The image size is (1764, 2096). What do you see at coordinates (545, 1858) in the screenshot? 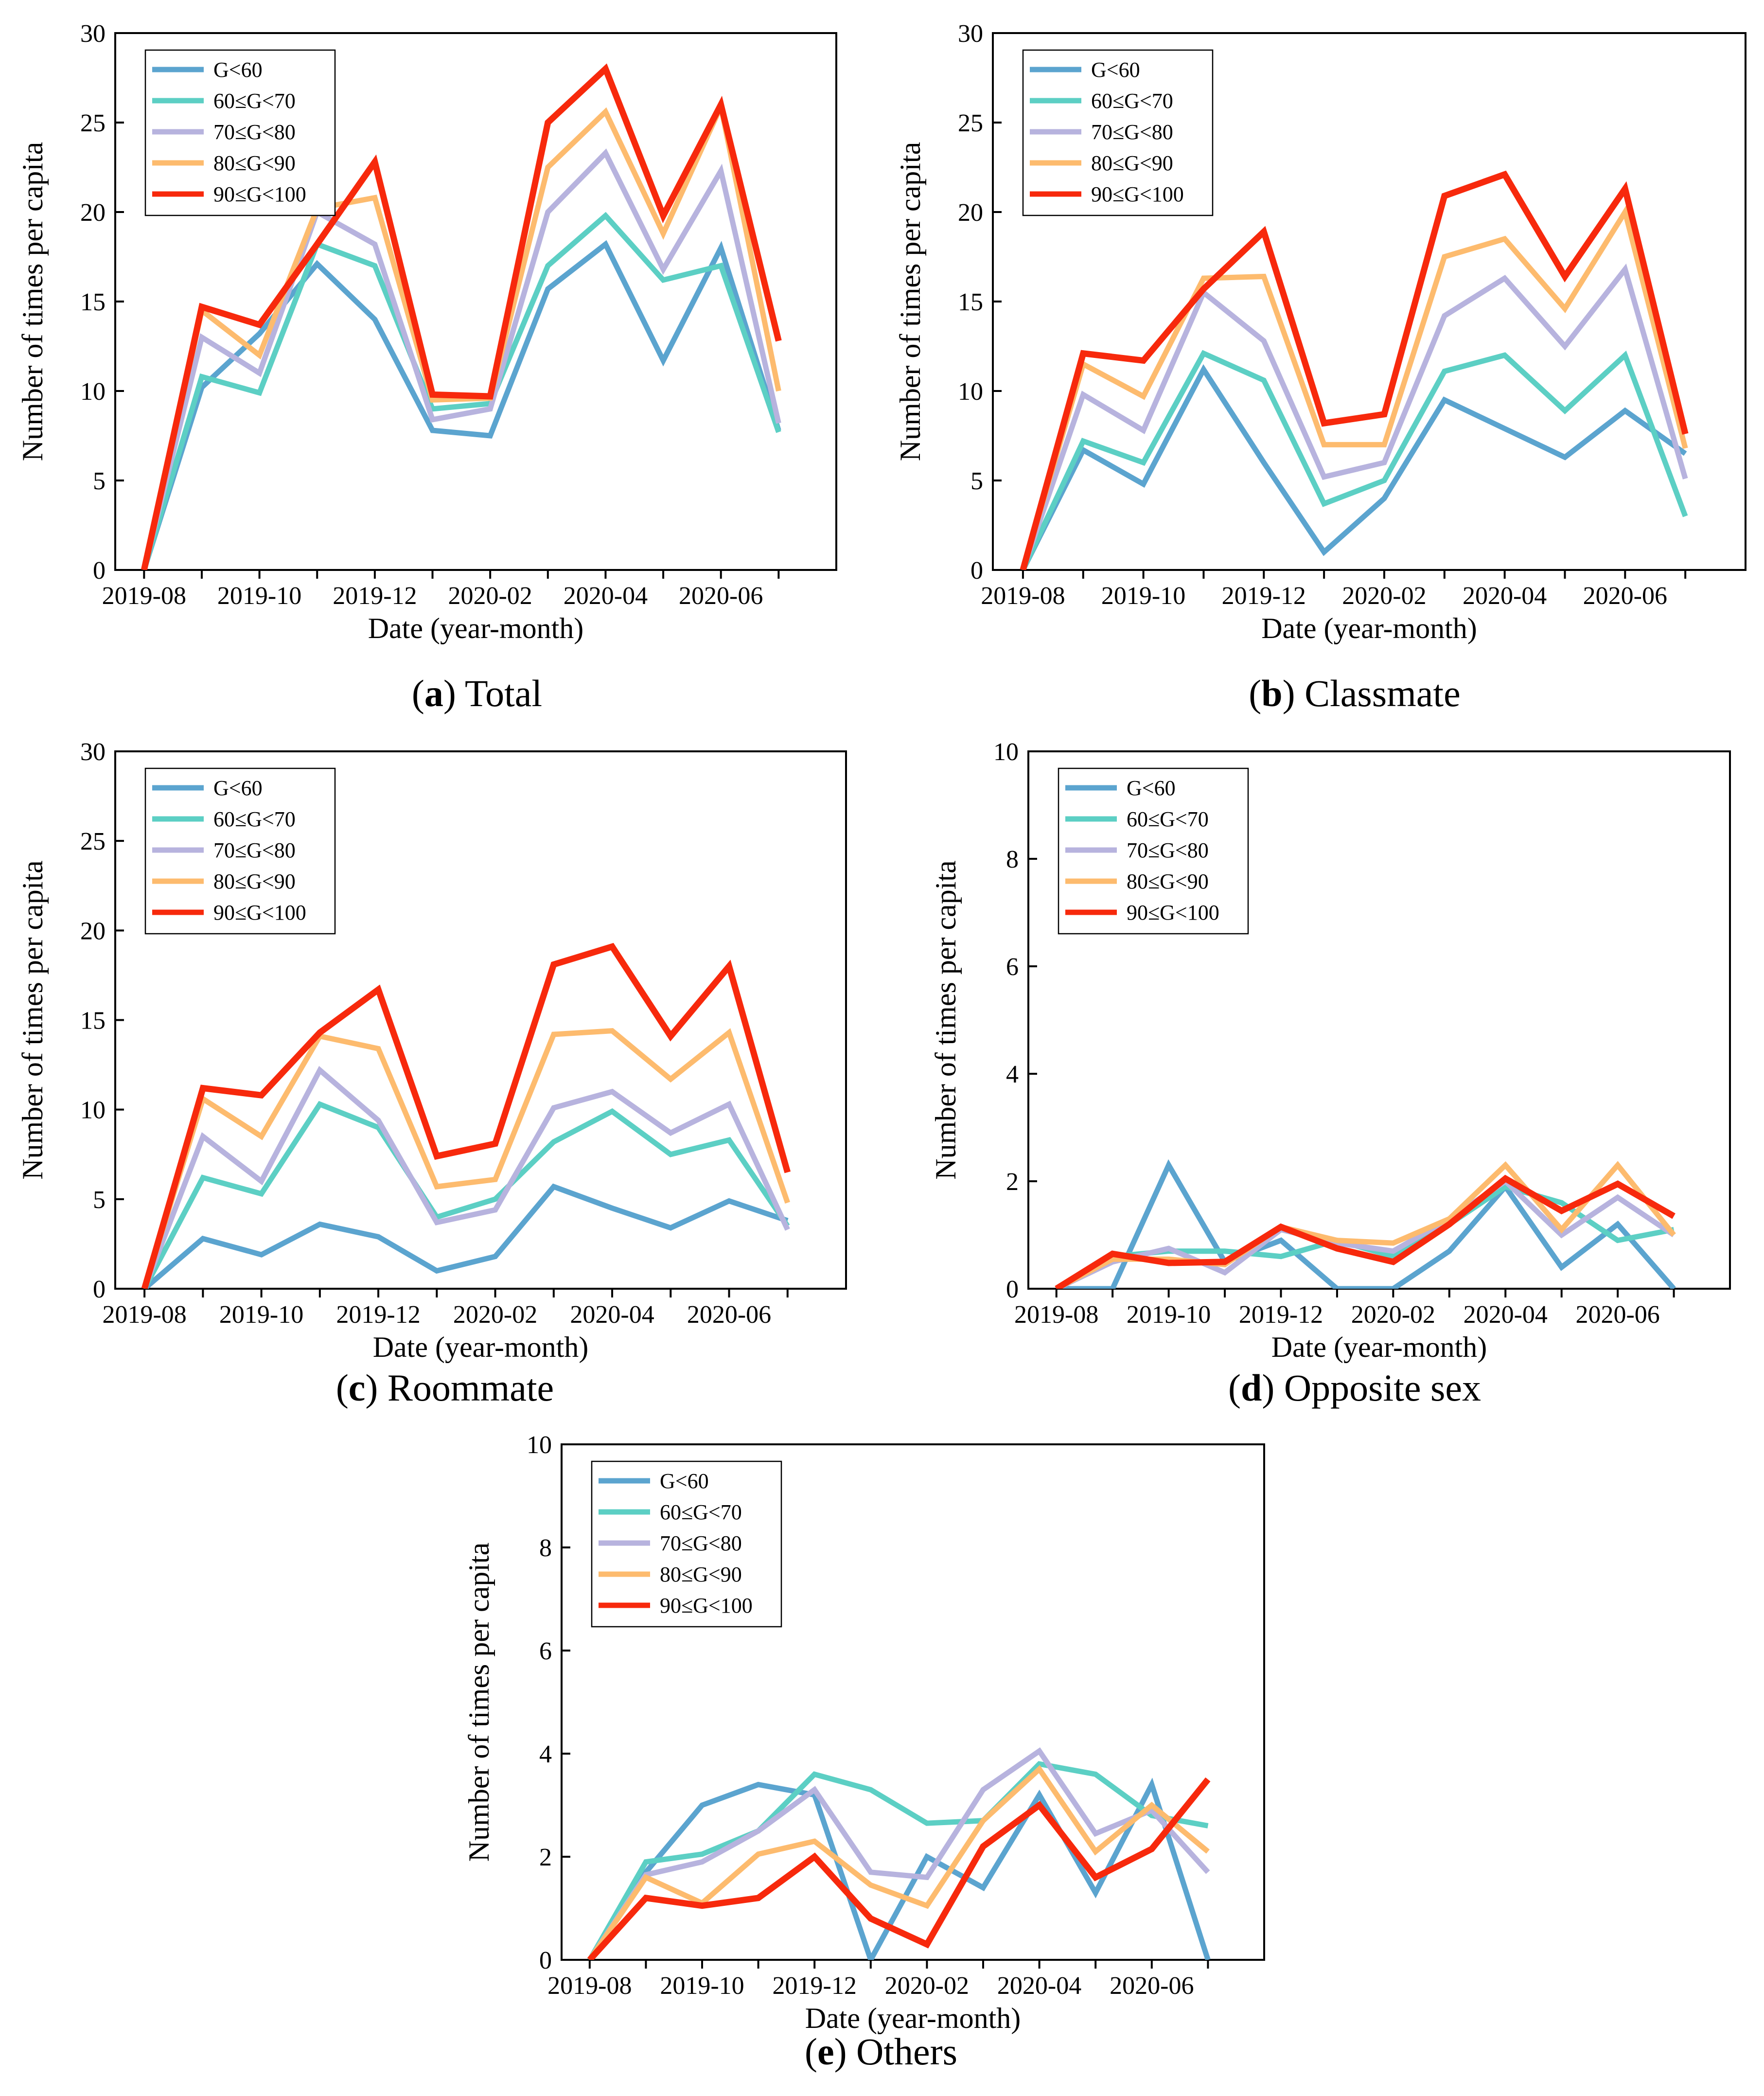
I see `y-tick-label: 2` at bounding box center [545, 1858].